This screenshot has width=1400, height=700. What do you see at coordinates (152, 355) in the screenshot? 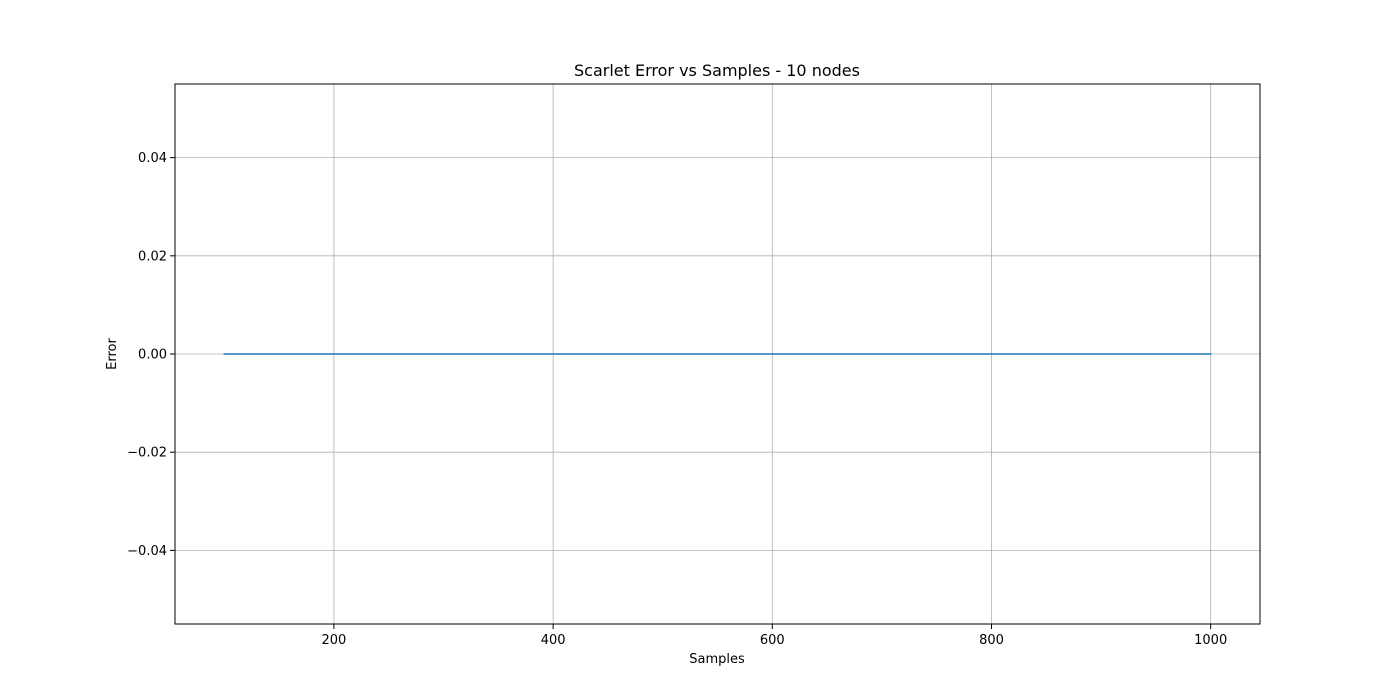
I see `y-tick-label: 0.00` at bounding box center [152, 355].